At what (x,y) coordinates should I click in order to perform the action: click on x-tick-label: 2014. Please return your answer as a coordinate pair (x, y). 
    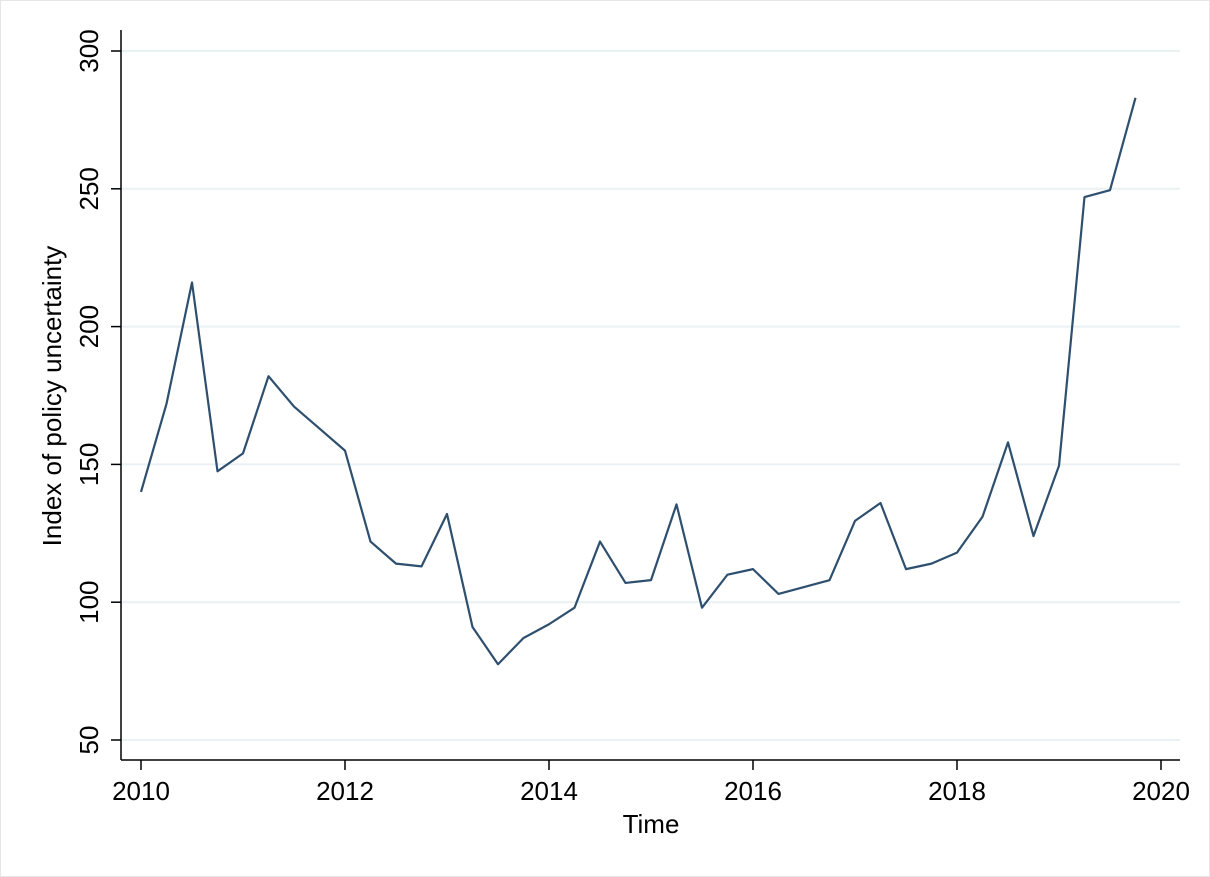
    Looking at the image, I should click on (549, 791).